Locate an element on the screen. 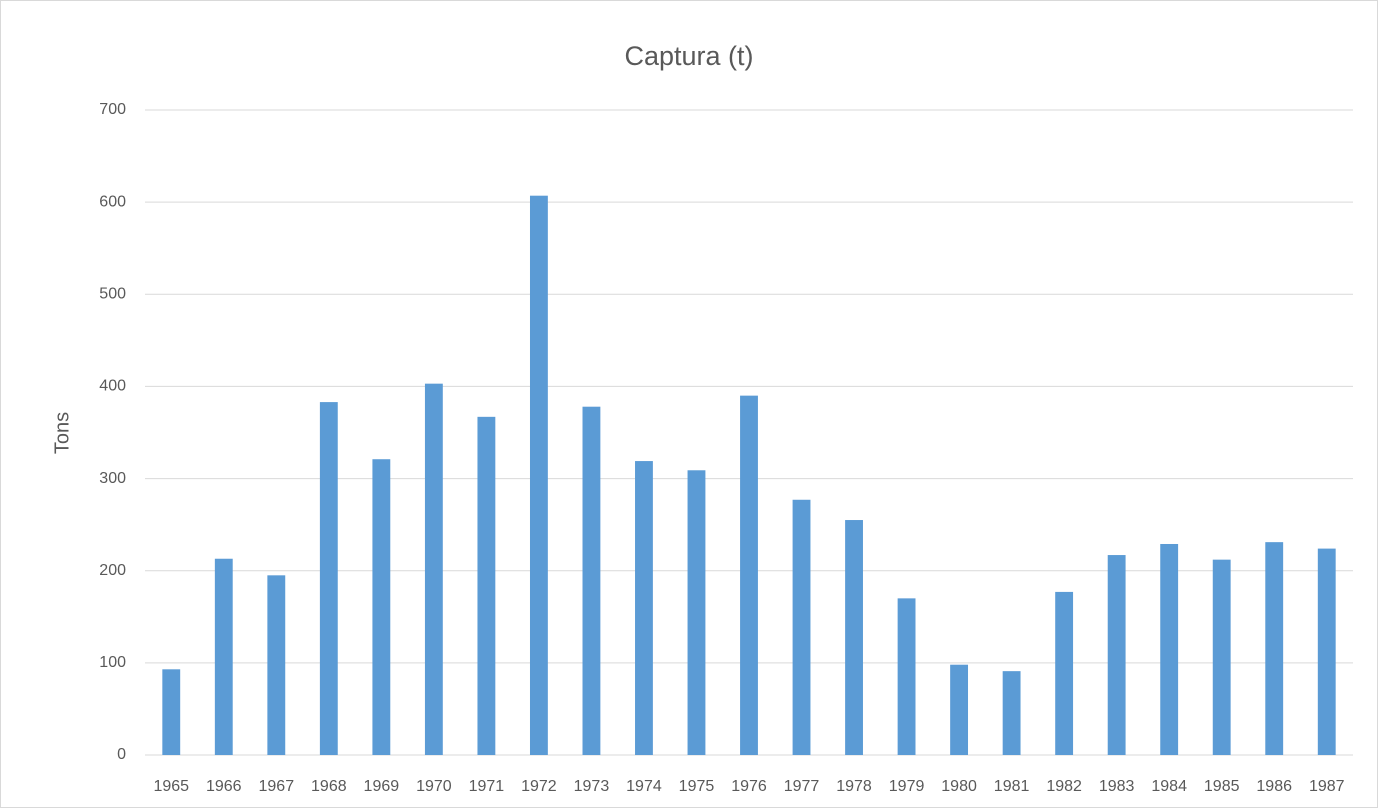 The image size is (1378, 808). x-tick-label: 1971 is located at coordinates (487, 786).